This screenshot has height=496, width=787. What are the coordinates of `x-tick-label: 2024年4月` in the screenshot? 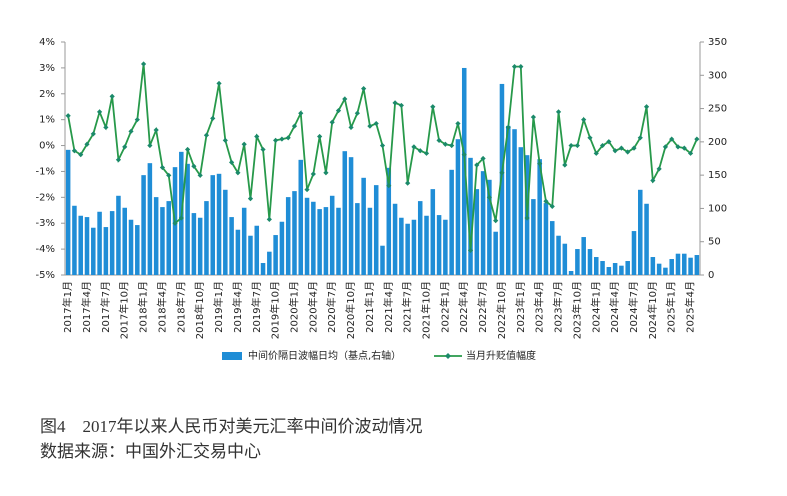 It's located at (614, 307).